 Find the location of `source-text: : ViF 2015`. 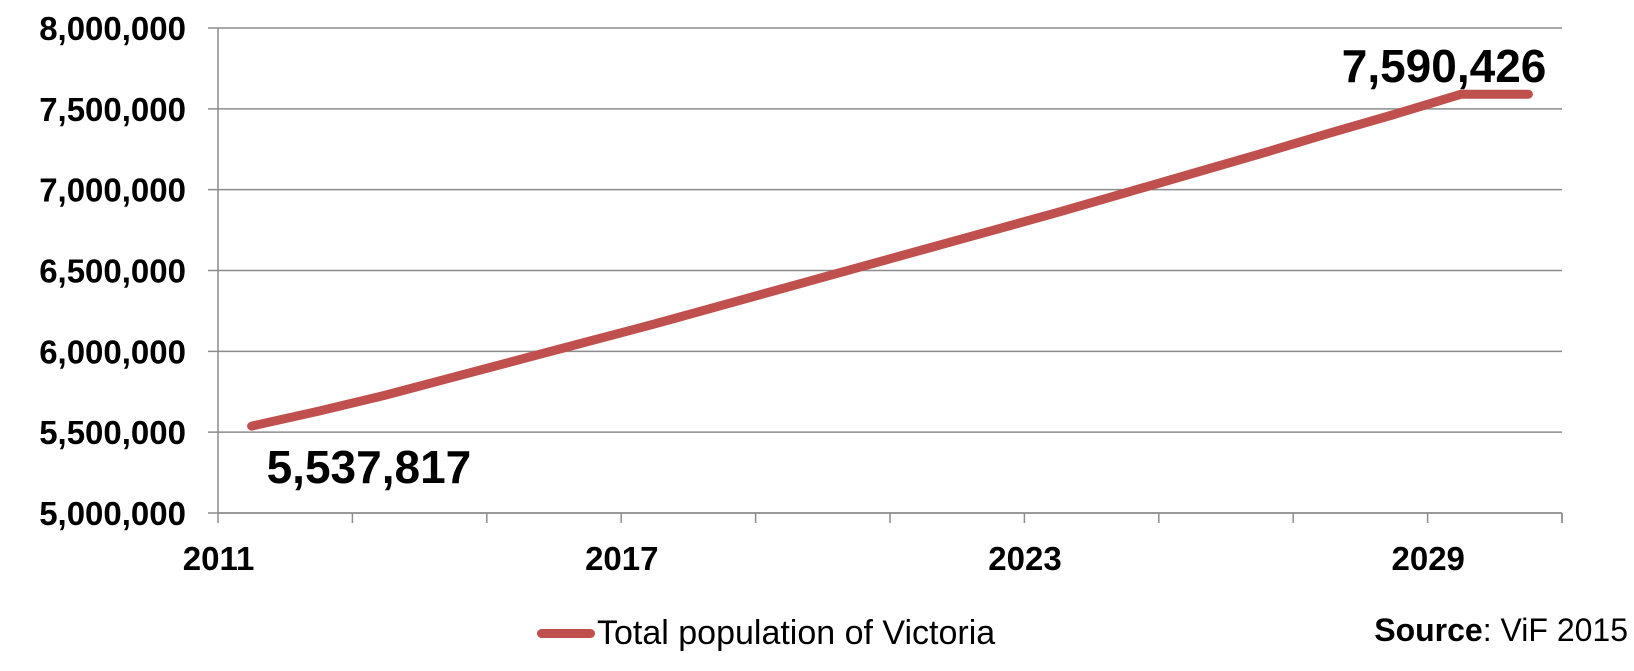

source-text: : ViF 2015 is located at coordinates (1555, 630).